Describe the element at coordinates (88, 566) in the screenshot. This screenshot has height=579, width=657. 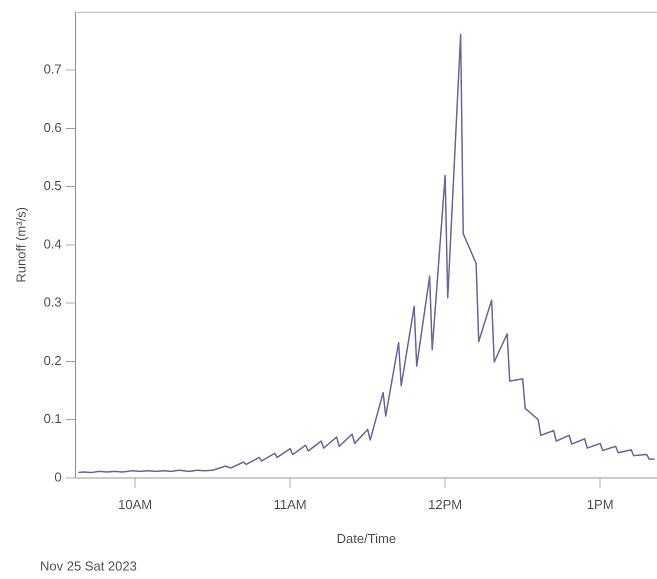
I see `text: Nov 25 Sat 2023` at that location.